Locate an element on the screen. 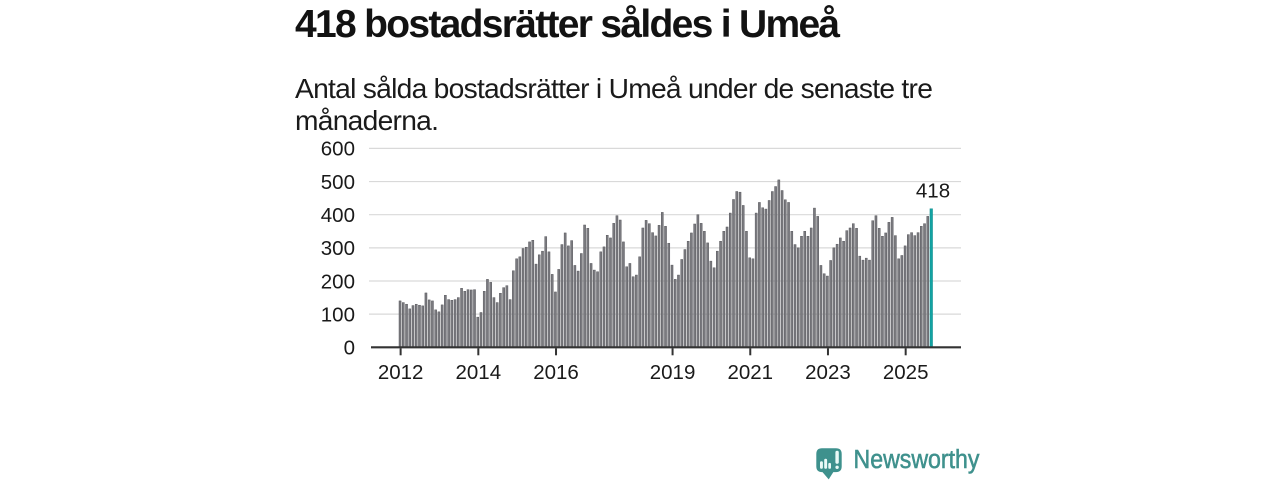 This screenshot has height=480, width=1280. svg-text: 200 is located at coordinates (338, 281).